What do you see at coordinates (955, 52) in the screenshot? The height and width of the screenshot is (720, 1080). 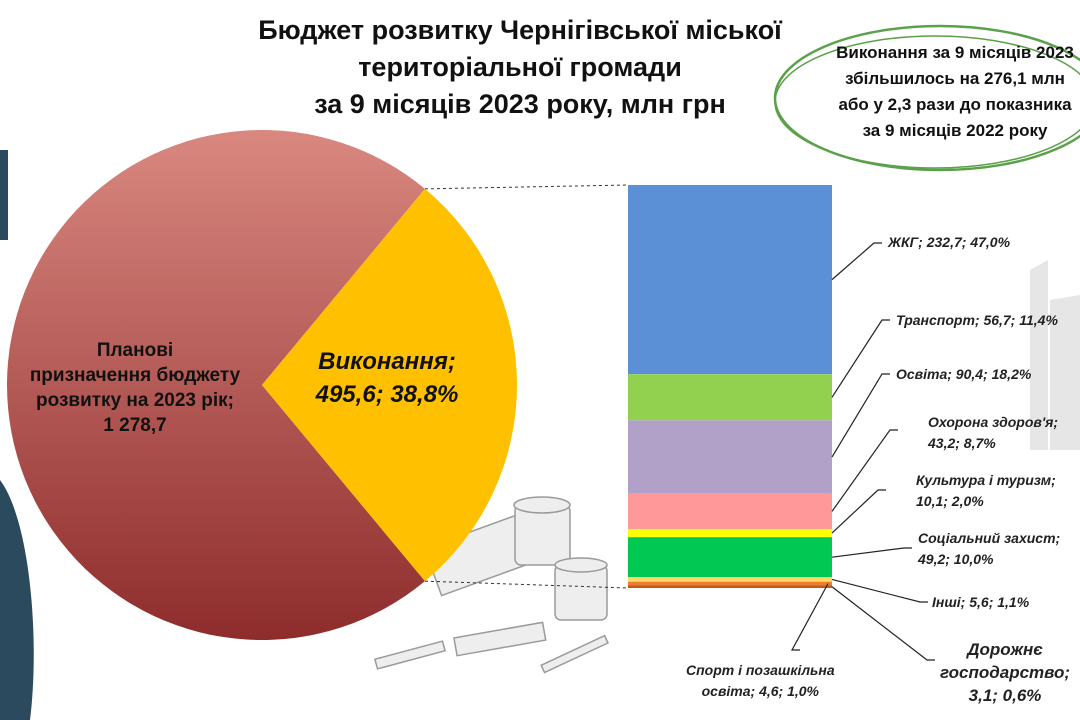 I see `note-line: Виконання за 9 місяців 2023` at bounding box center [955, 52].